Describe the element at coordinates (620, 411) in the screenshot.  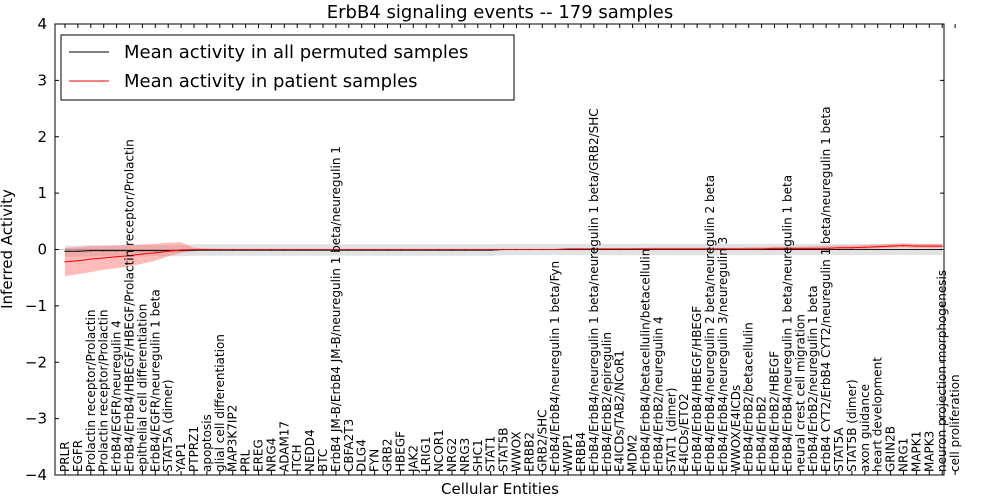
I see `x-category-label: E4ICDs/TAB2/NCoR1` at that location.